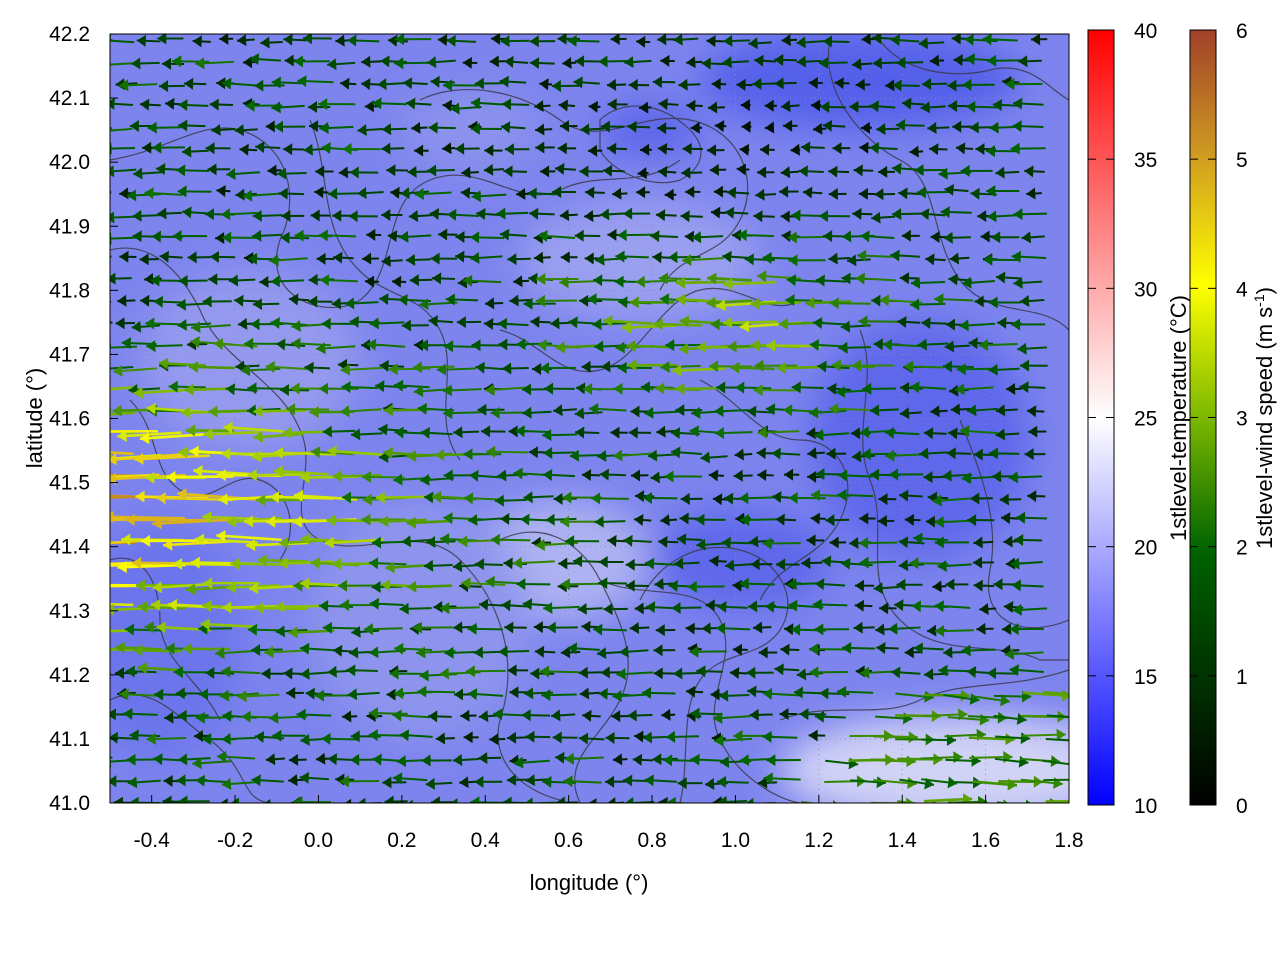 The image size is (1280, 960). I want to click on y-tick-label: 41.4, so click(69, 547).